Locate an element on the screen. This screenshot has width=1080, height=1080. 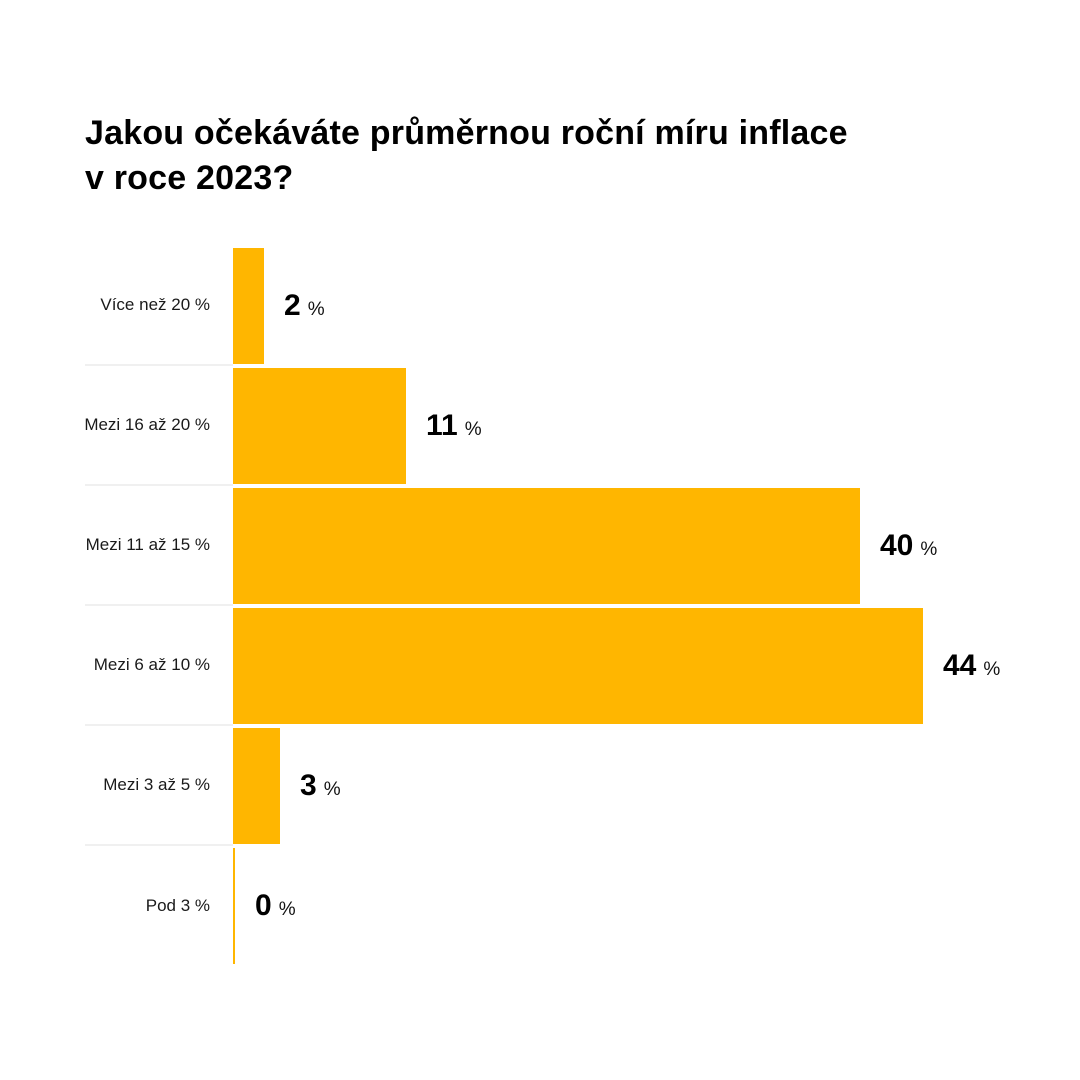
category-label: Mezi 16 až 20 % is located at coordinates (158, 426).